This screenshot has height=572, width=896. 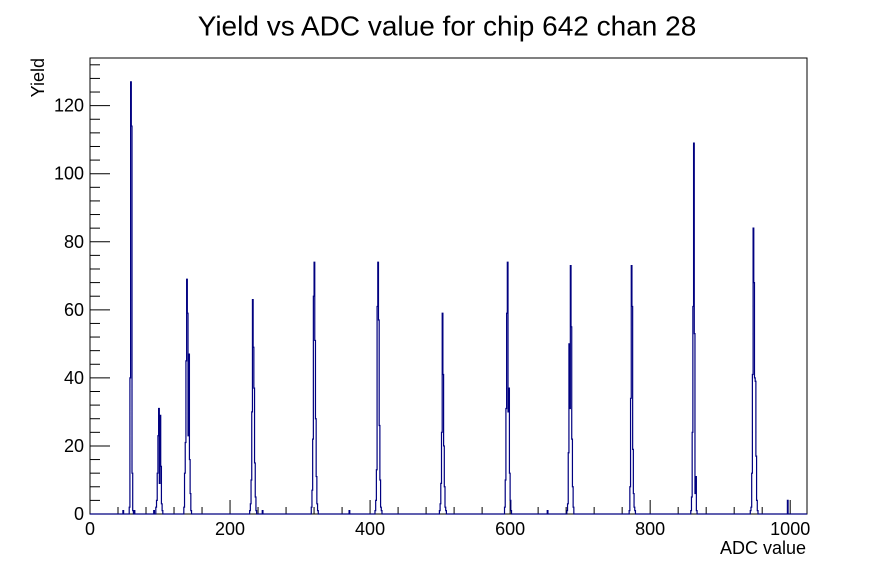 I want to click on y-tick-label: 80, so click(x=74, y=242).